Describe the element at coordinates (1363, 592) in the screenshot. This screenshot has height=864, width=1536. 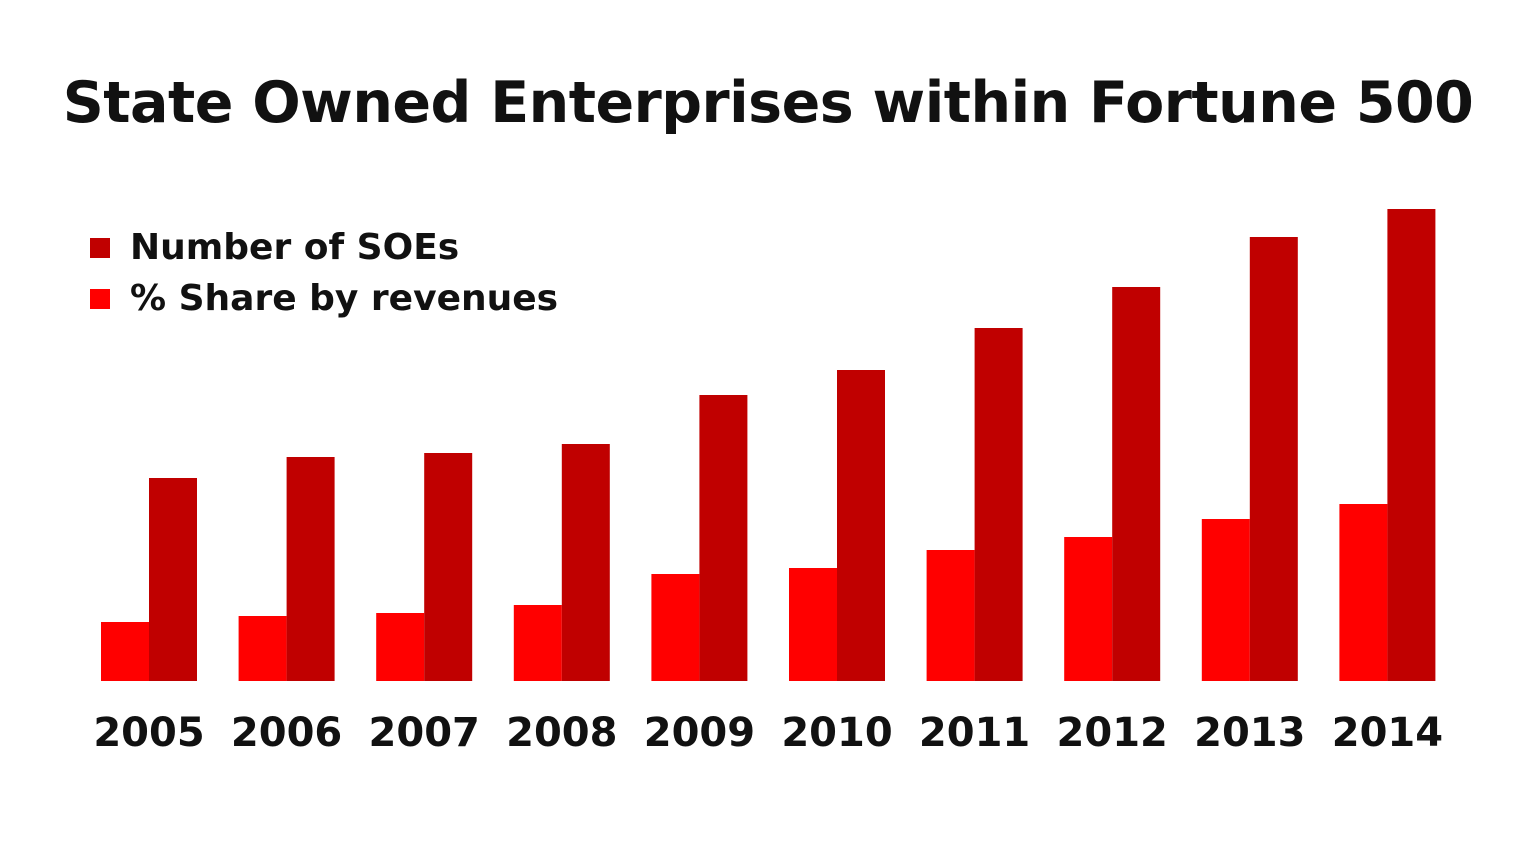
I see `bar-share-by-revenues-2014` at that location.